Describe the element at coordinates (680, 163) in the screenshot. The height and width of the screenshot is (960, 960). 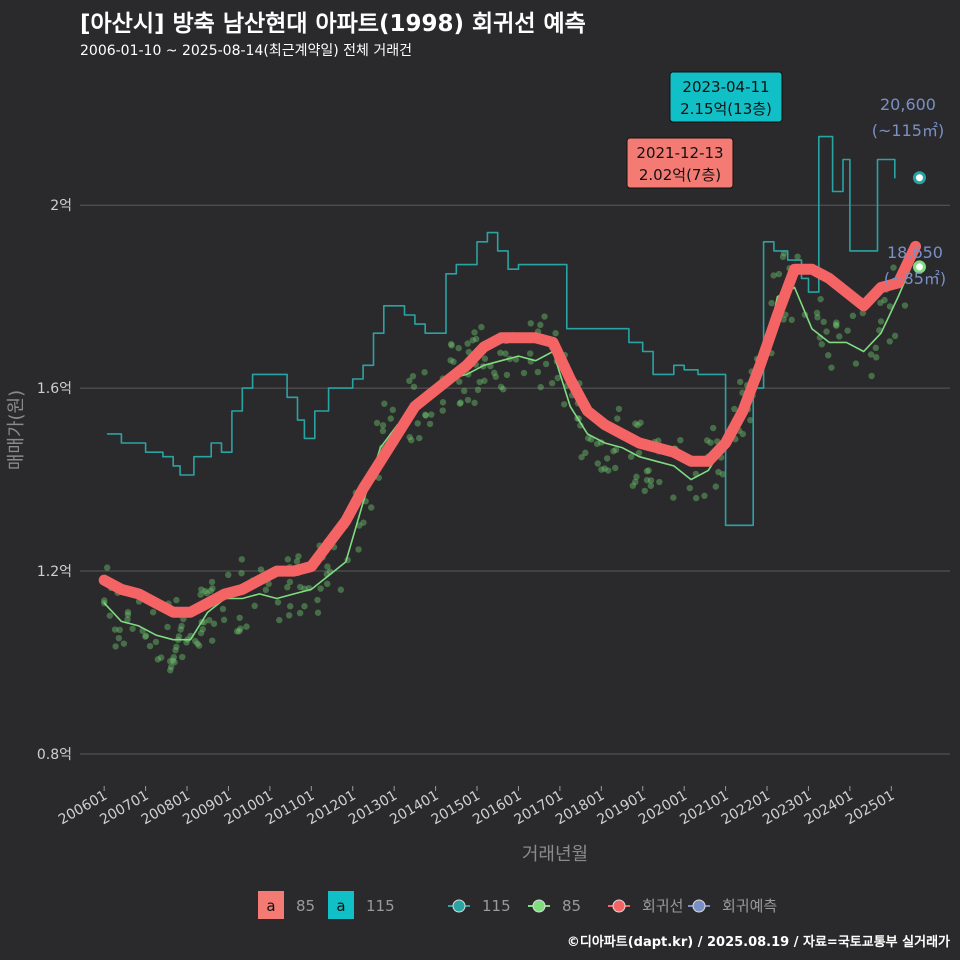
I see `callout-box` at that location.